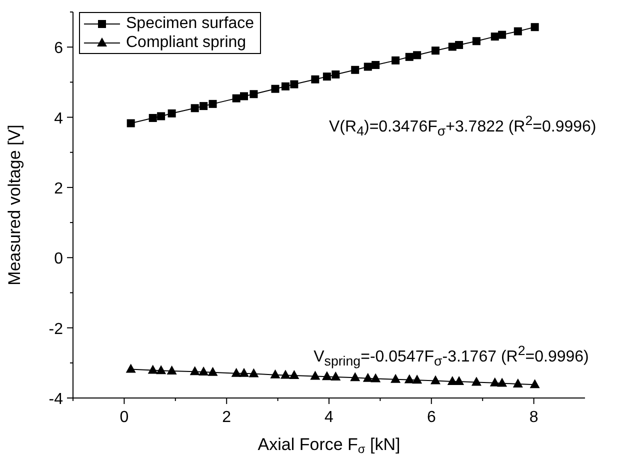 Image resolution: width=624 pixels, height=466 pixels. What do you see at coordinates (56, 329) in the screenshot?
I see `y-tick-label: -2` at bounding box center [56, 329].